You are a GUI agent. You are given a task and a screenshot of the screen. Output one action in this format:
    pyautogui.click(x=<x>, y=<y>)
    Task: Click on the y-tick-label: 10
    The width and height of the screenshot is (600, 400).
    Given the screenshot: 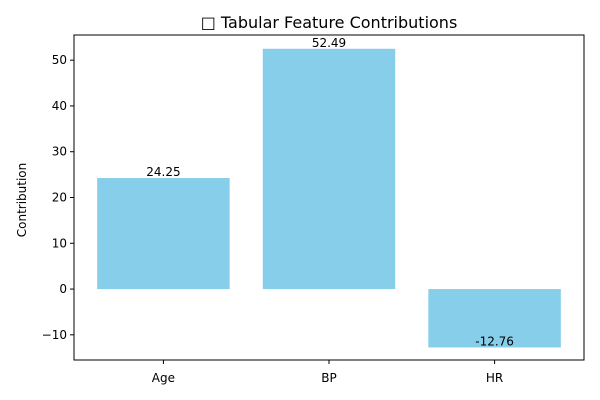 What is the action you would take?
    pyautogui.click(x=59, y=243)
    